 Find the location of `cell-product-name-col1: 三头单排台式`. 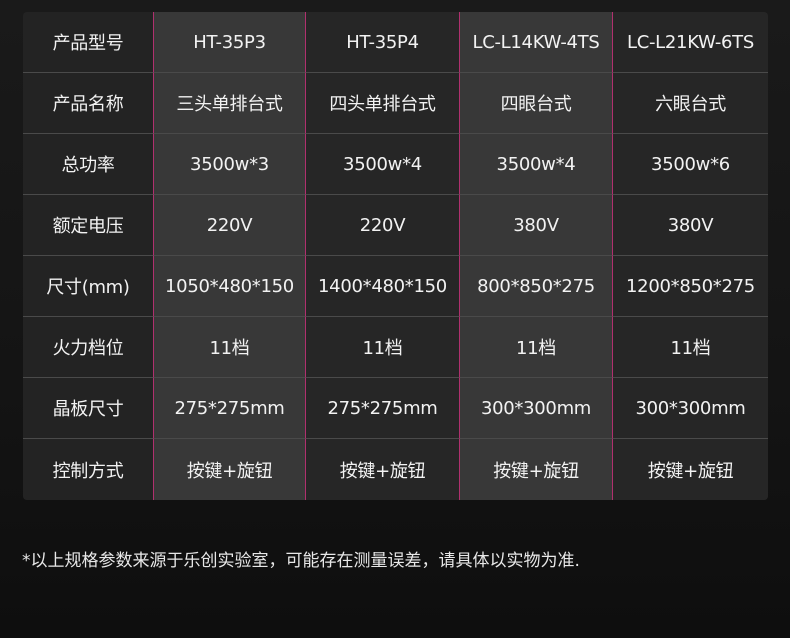

cell-product-name-col1: 三头单排台式 is located at coordinates (229, 103).